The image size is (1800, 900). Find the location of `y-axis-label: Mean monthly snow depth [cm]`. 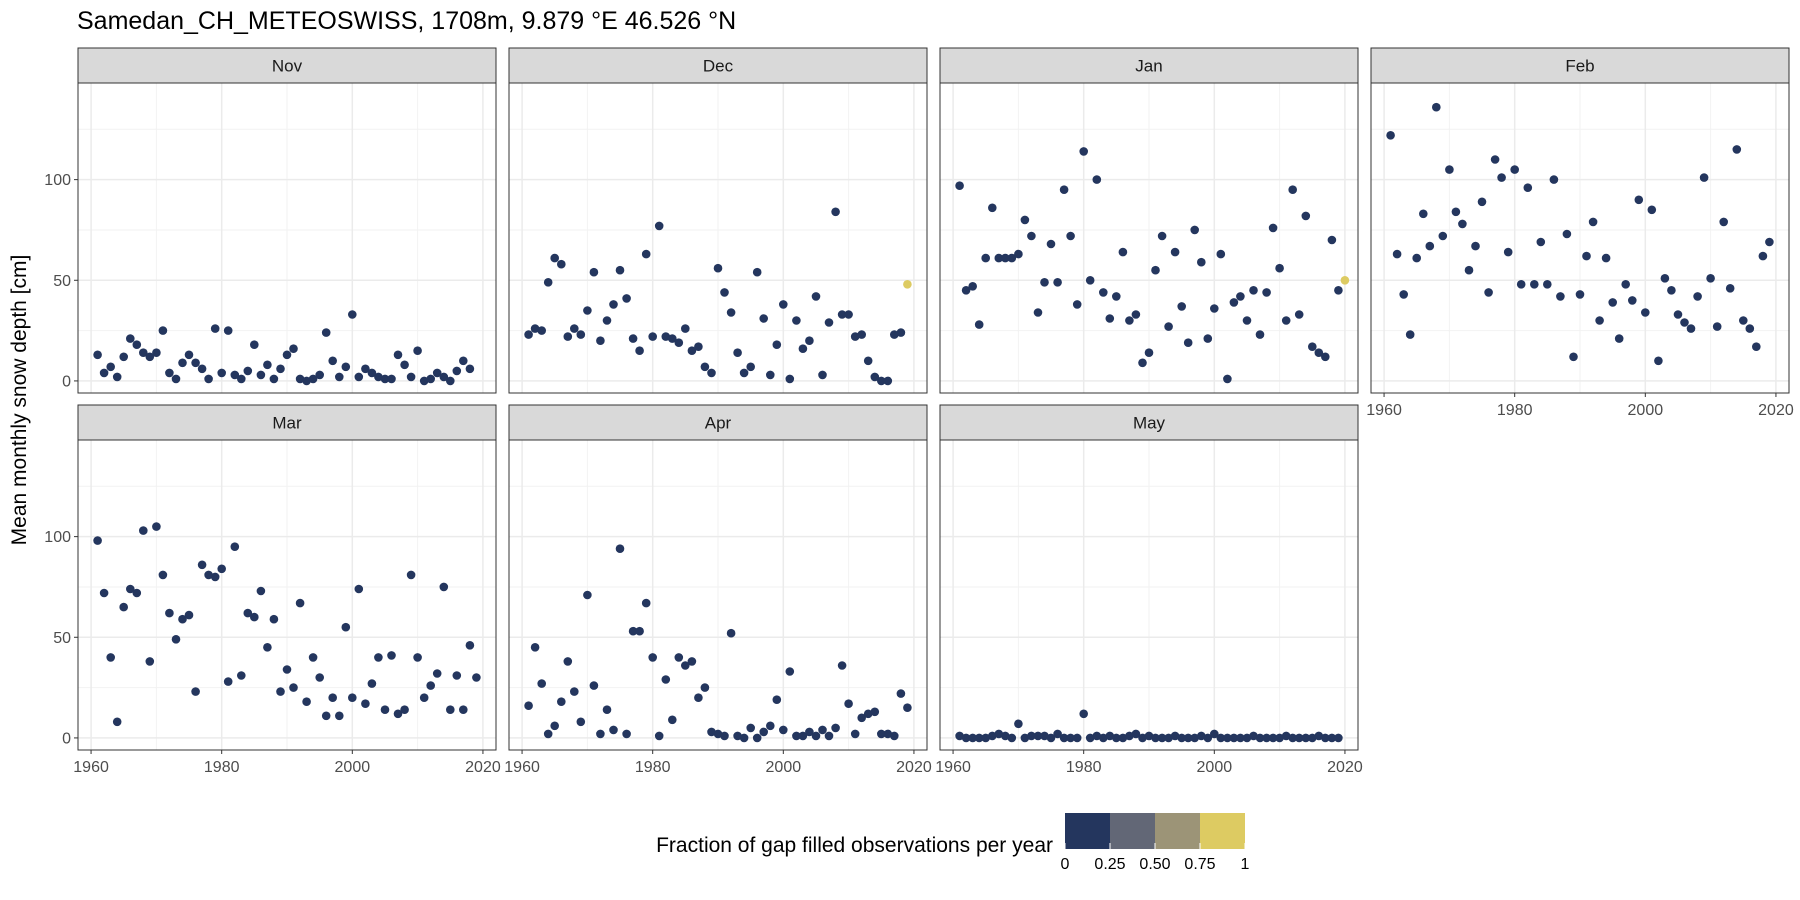

y-axis-label: Mean monthly snow depth [cm] is located at coordinates (19, 400).